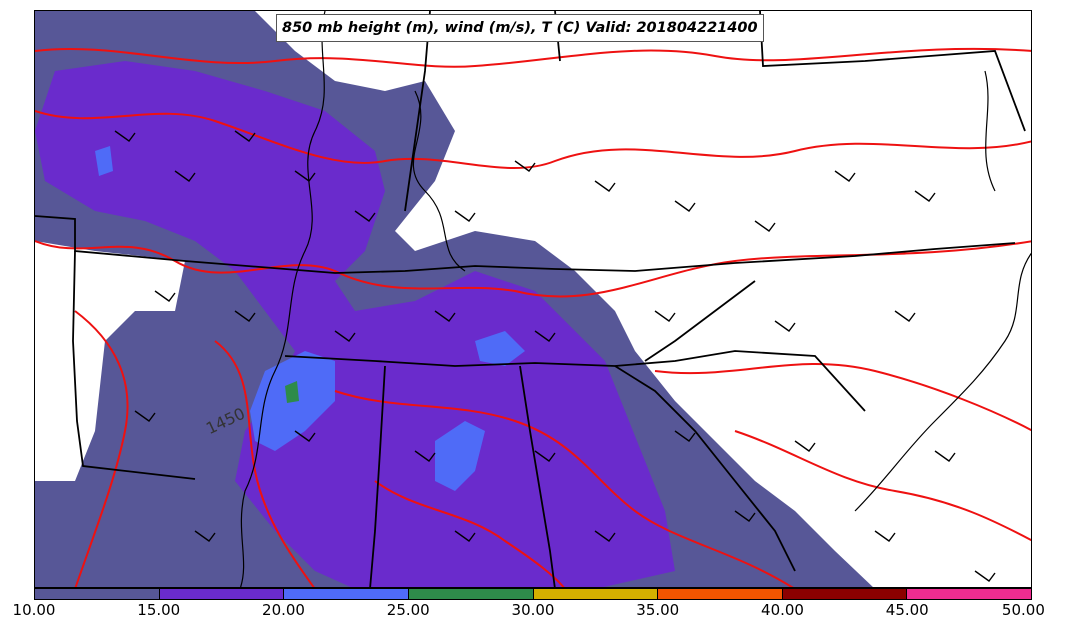 The width and height of the screenshot is (1065, 633). I want to click on colorbar-tick-label: 40.00, so click(782, 610).